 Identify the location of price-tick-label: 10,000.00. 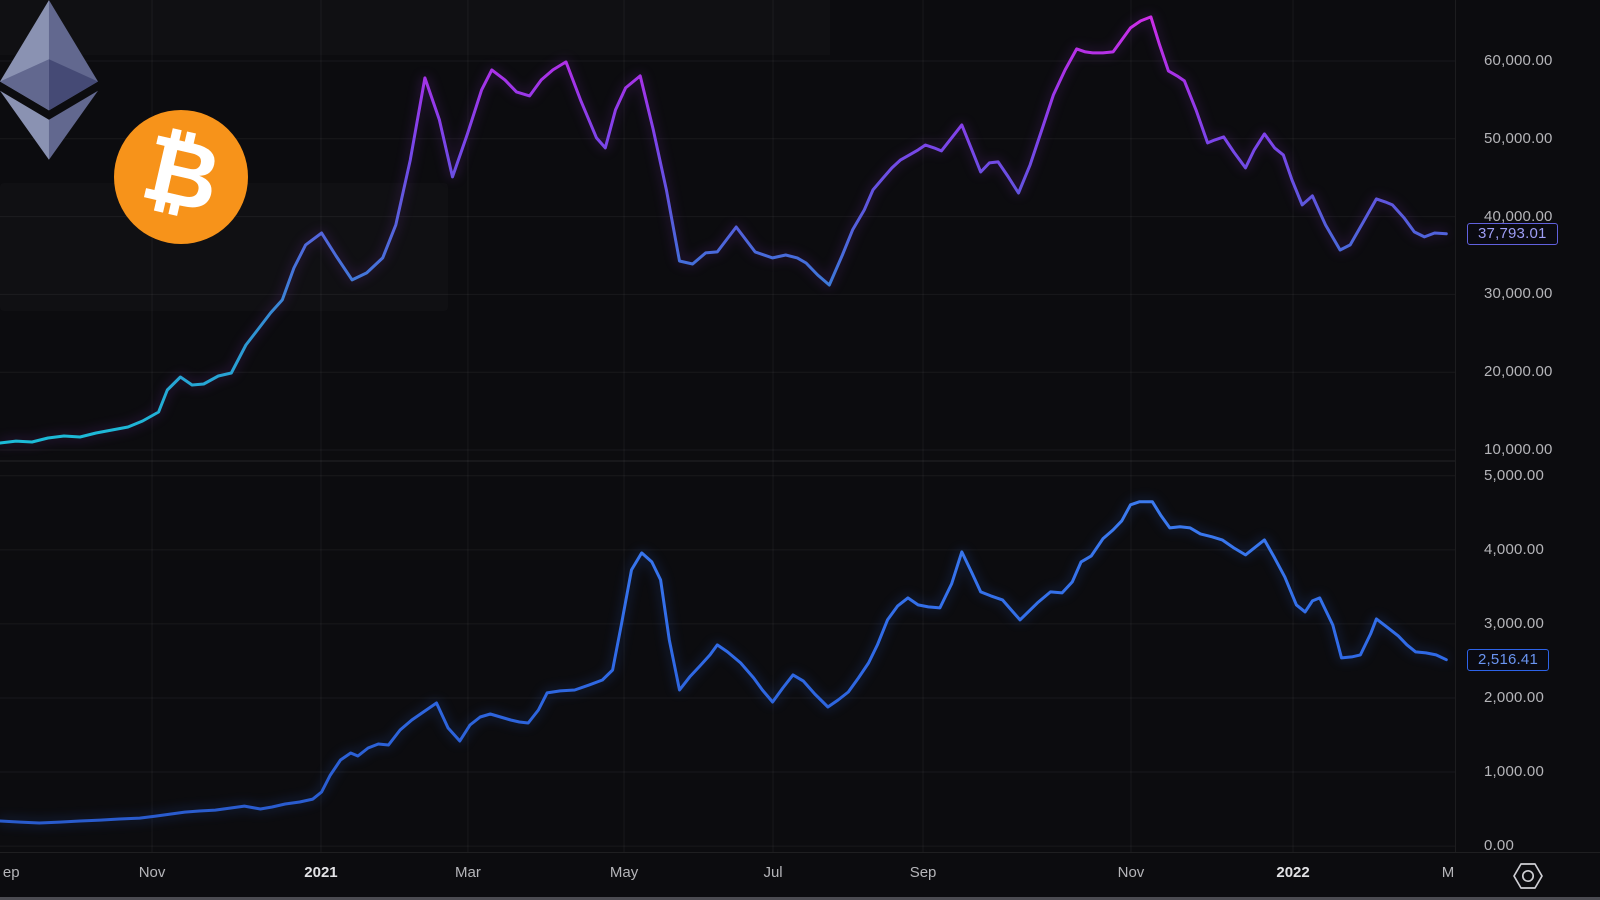
(1518, 450).